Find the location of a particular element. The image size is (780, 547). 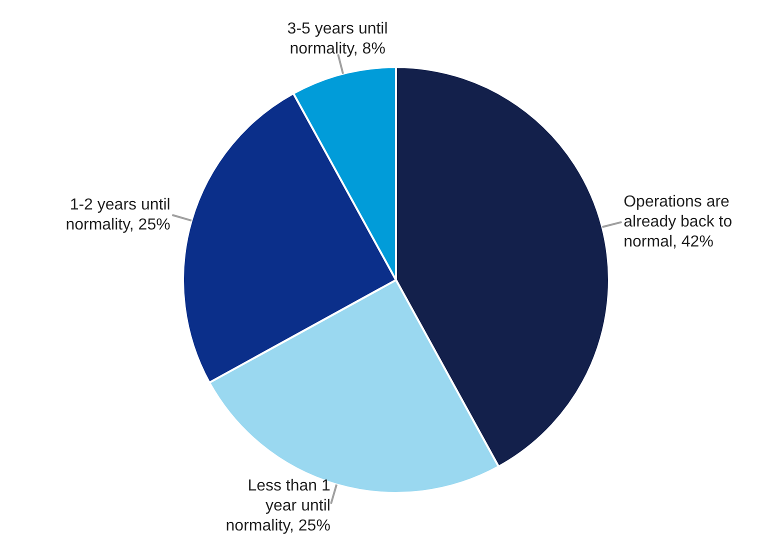

slice-label: Operations are already back to normal, 42% is located at coordinates (678, 222).